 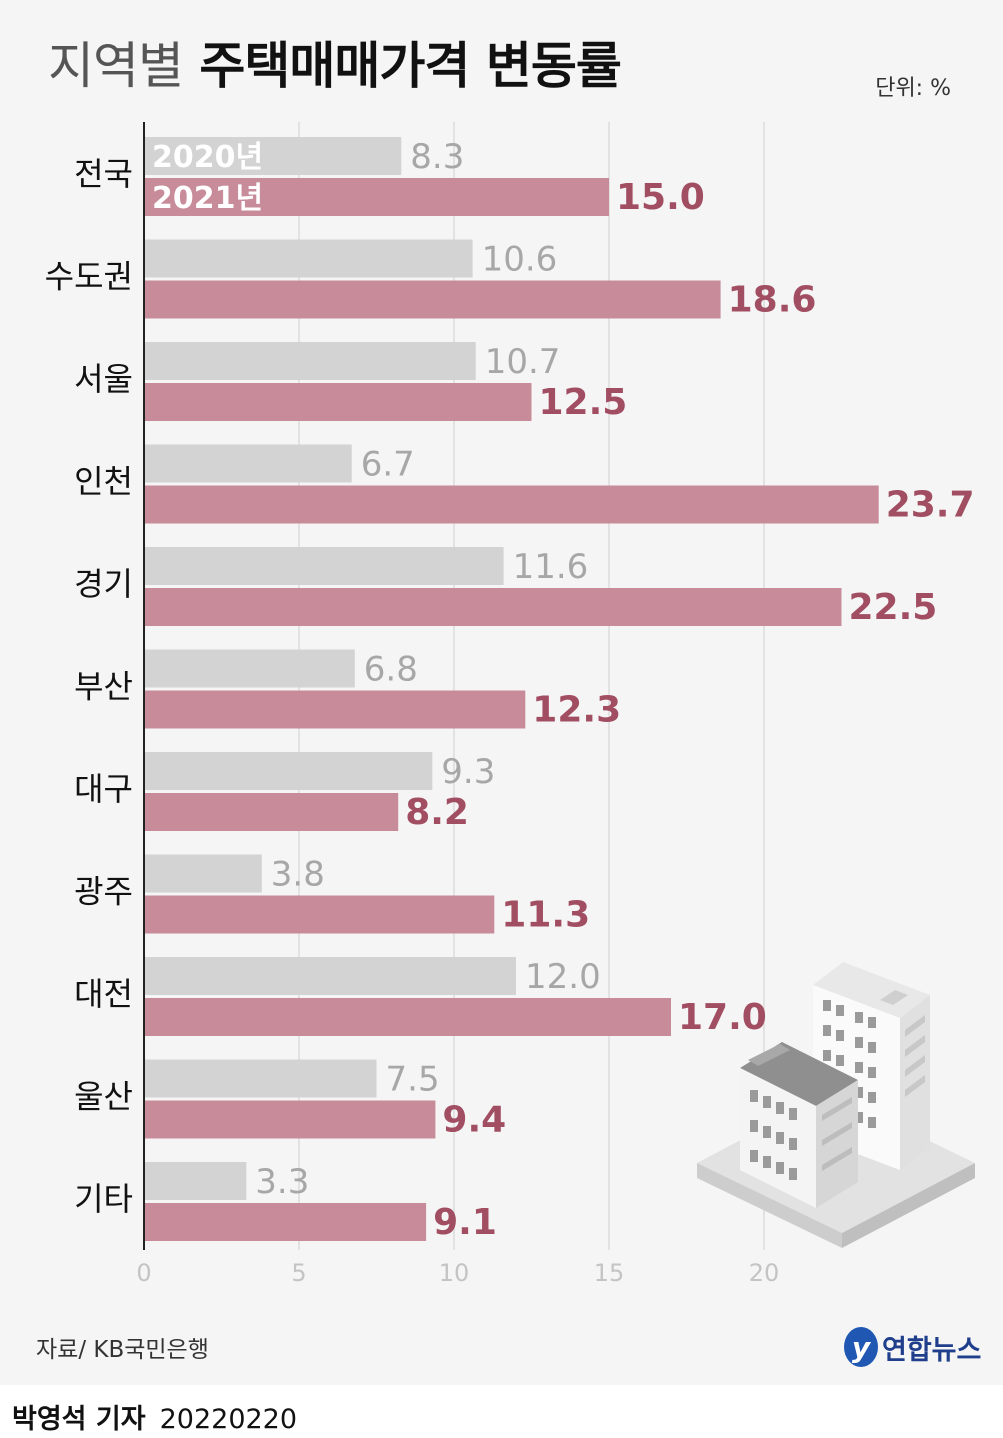 What do you see at coordinates (122, 1350) in the screenshot?
I see `source-note: 자료/ KB국민은행` at bounding box center [122, 1350].